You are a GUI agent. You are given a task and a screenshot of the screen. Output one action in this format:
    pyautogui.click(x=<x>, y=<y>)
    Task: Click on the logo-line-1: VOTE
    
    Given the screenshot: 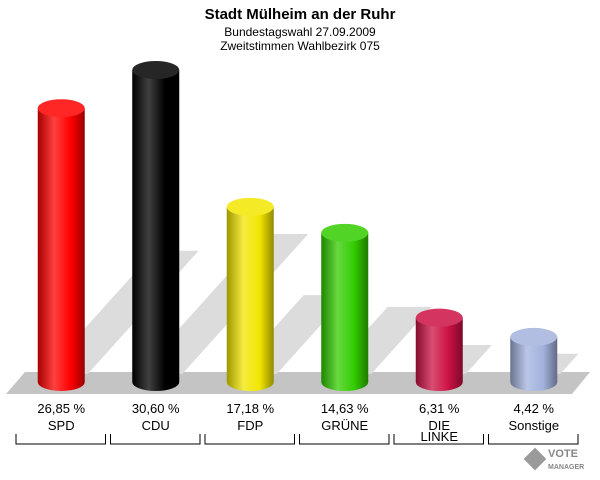 What is the action you would take?
    pyautogui.click(x=563, y=454)
    